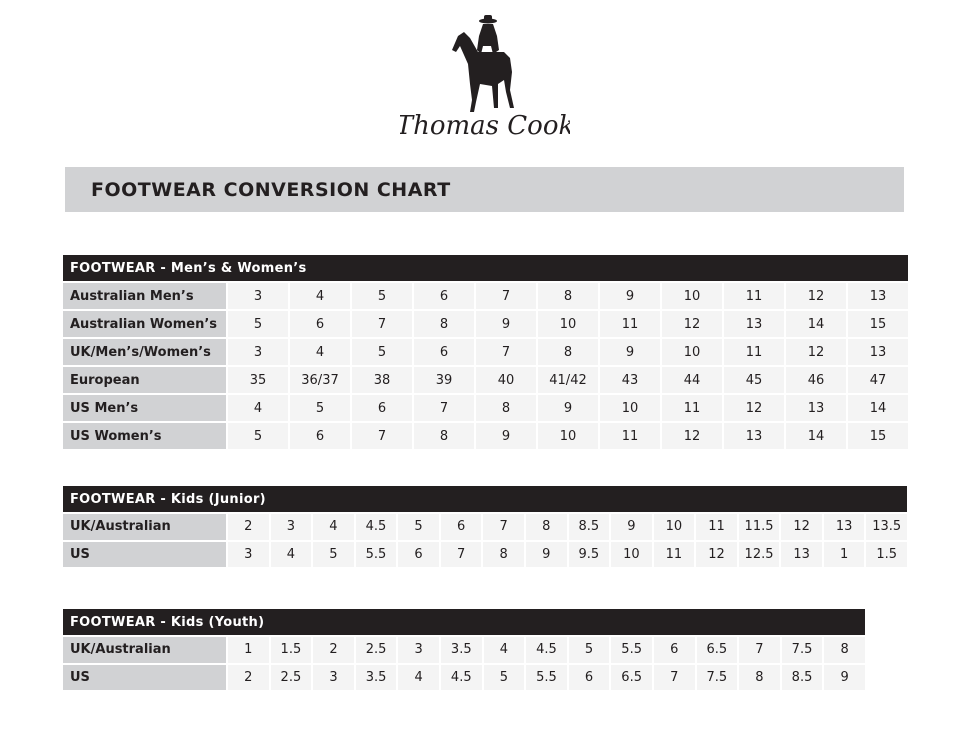 Image resolution: width=972 pixels, height=755 pixels. I want to click on size-cell: 7.5, so click(717, 677).